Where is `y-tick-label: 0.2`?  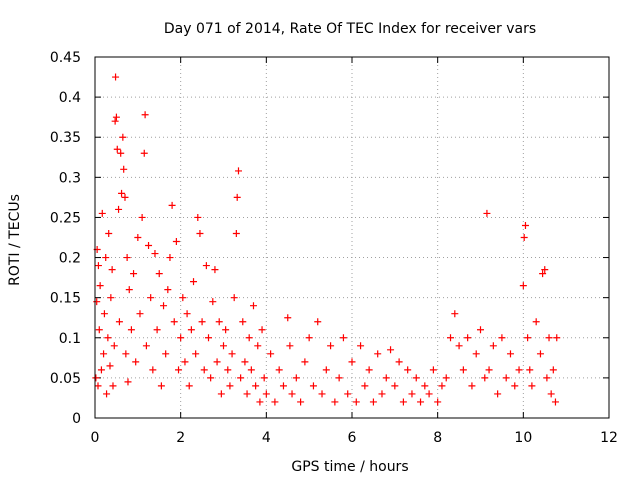 y-tick-label: 0.2 is located at coordinates (70, 259).